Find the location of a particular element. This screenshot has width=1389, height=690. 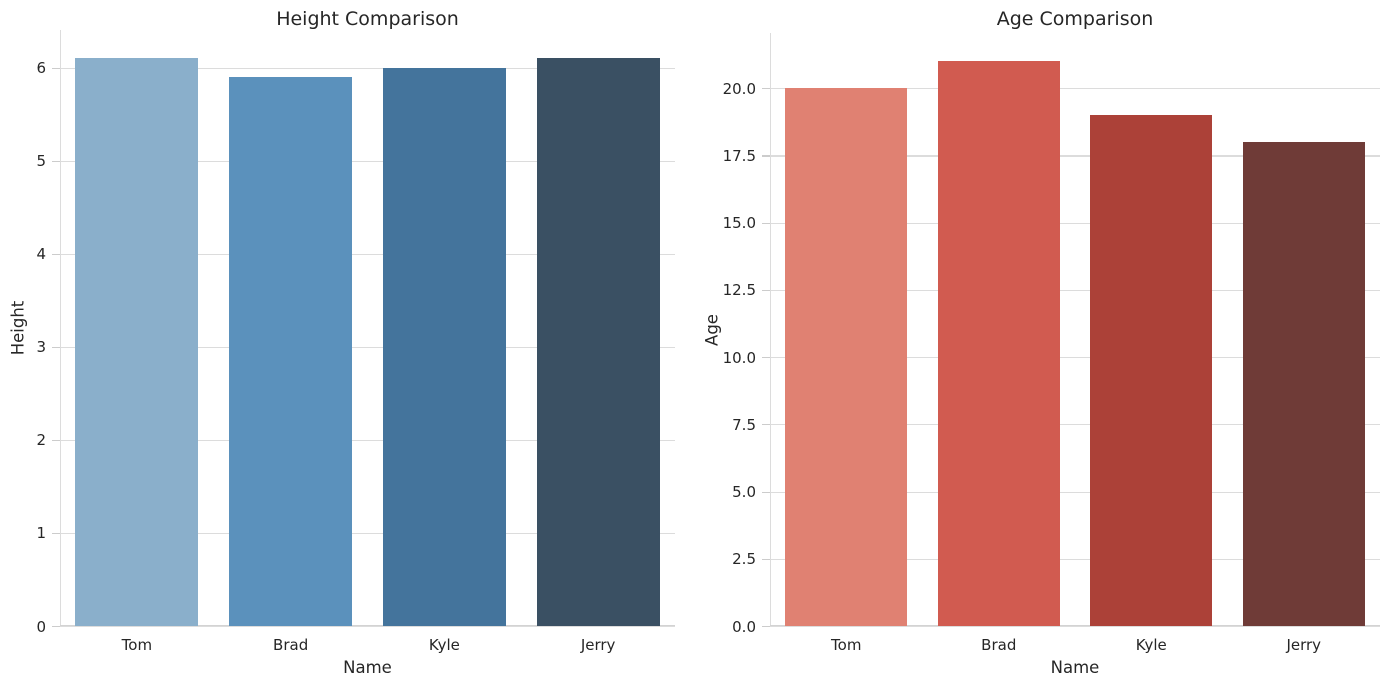

y-tick-label: 5 is located at coordinates (41, 161).